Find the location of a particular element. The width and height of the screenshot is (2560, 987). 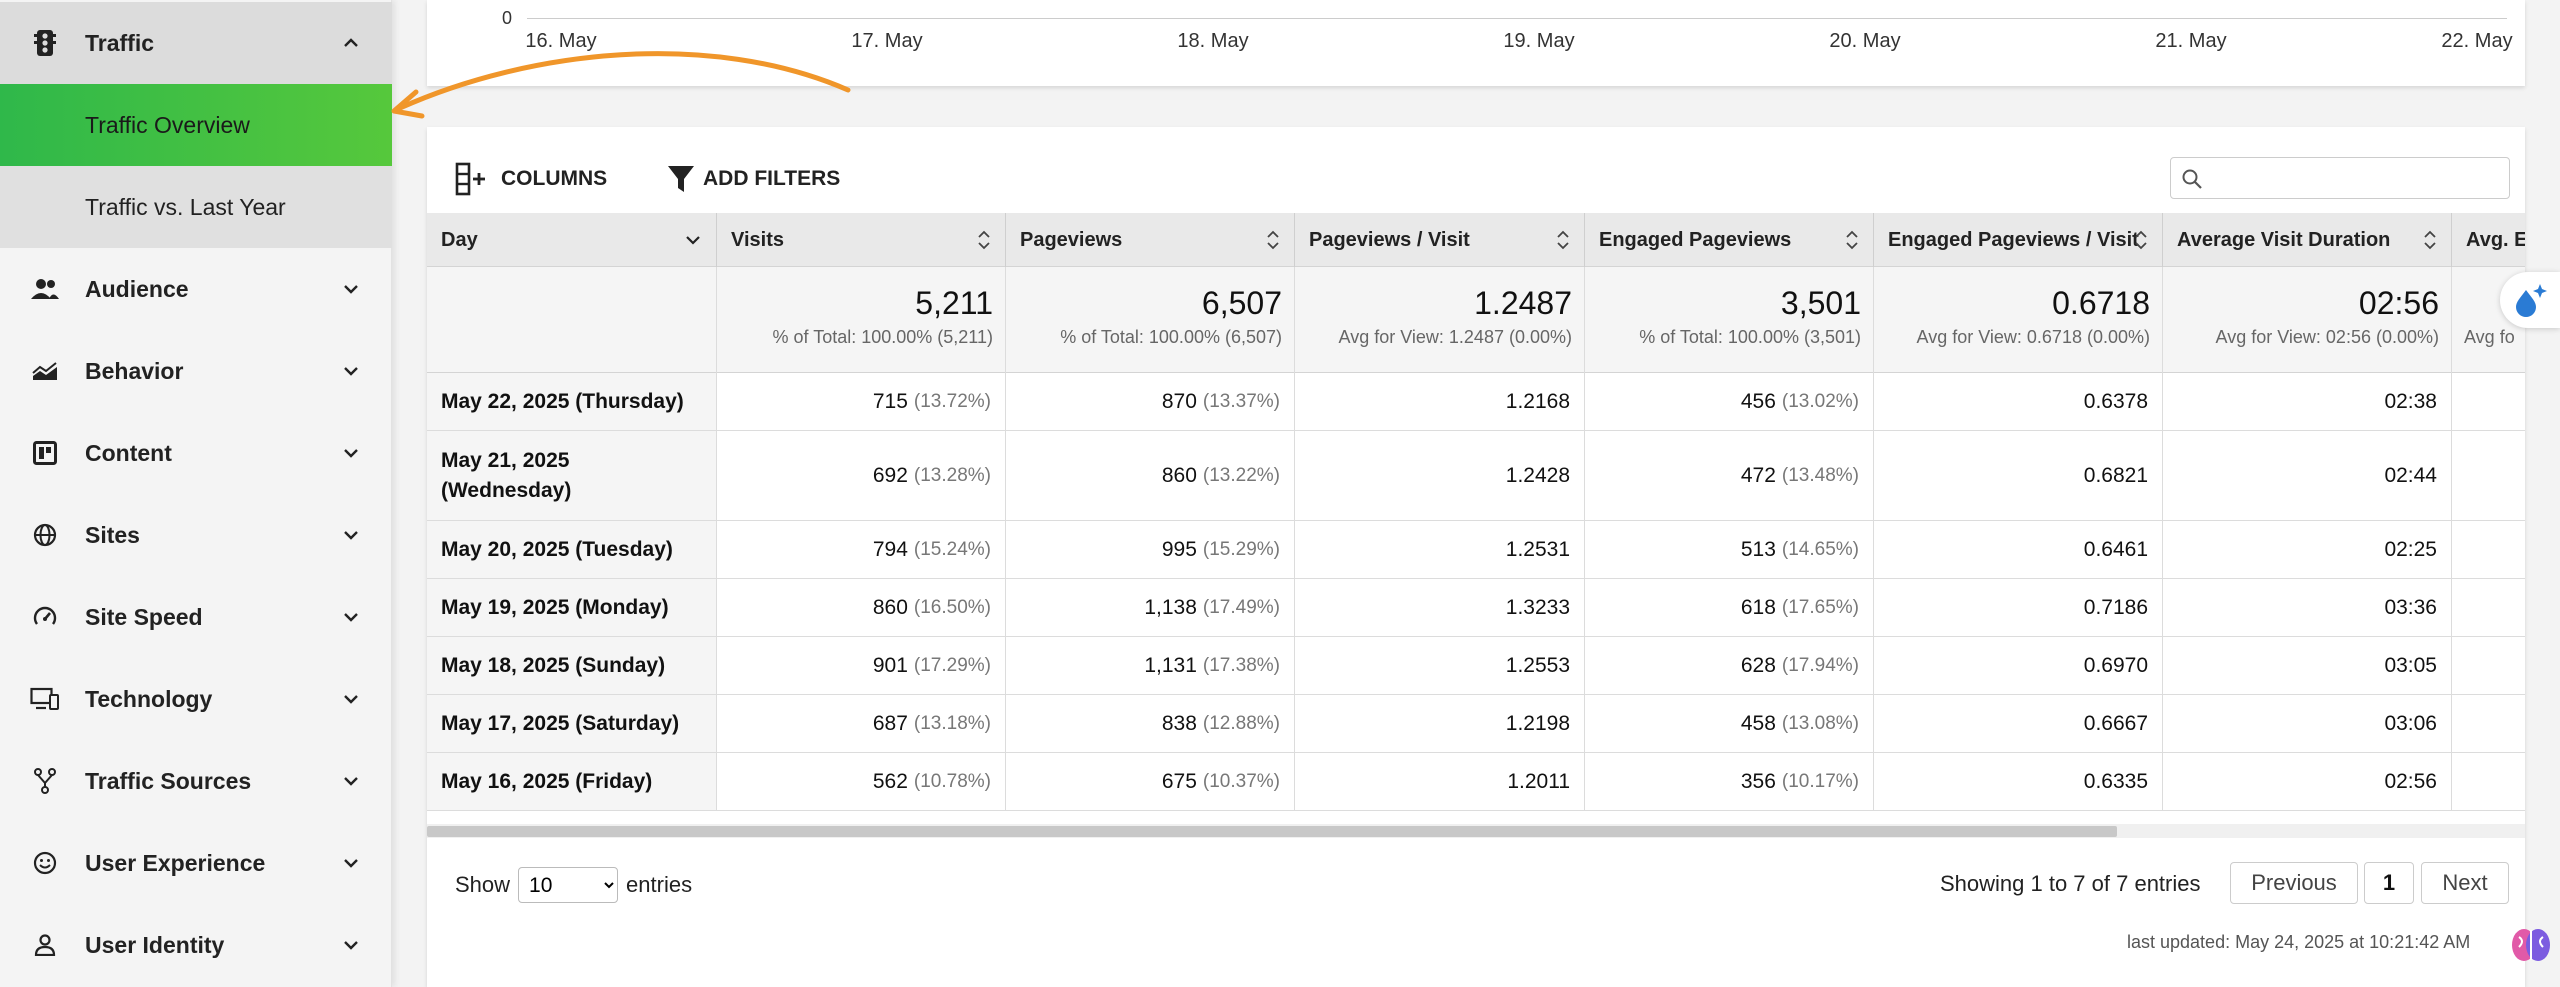

page-label: 1 is located at coordinates (2389, 882).